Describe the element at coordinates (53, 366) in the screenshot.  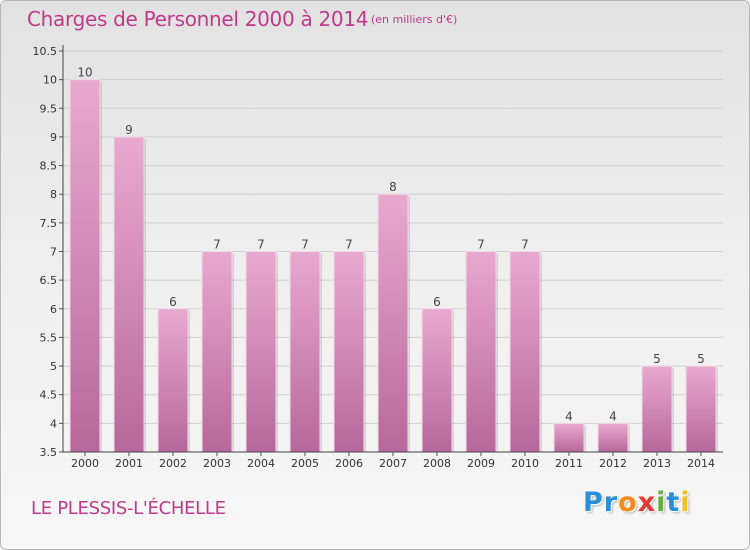
I see `y-tick-label: 5` at that location.